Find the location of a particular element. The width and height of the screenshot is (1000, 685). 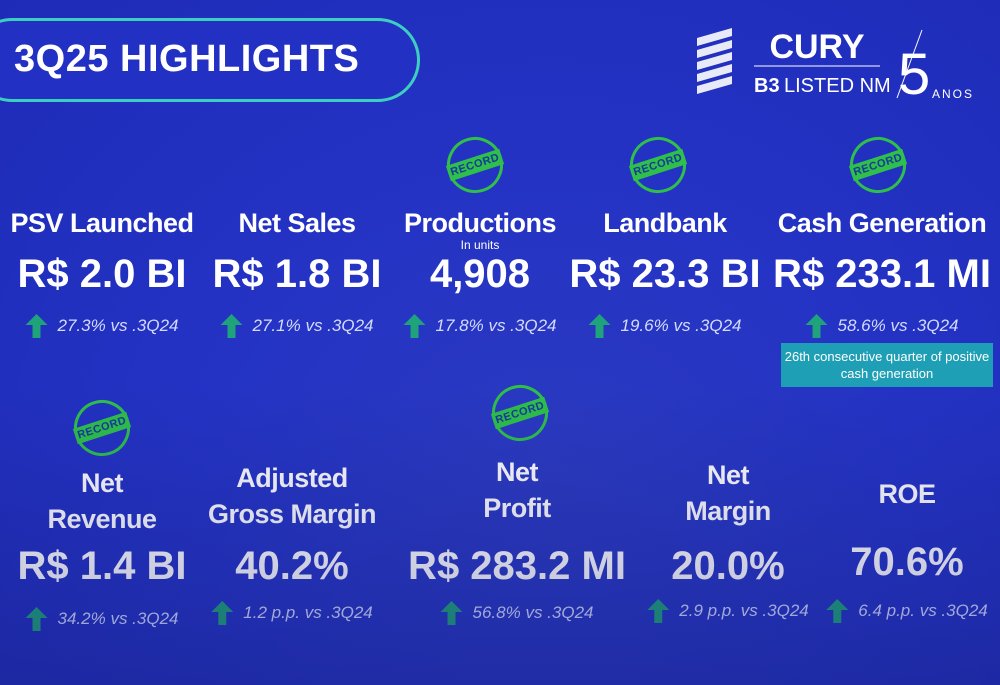

metric-sublabel: In units is located at coordinates (480, 245).